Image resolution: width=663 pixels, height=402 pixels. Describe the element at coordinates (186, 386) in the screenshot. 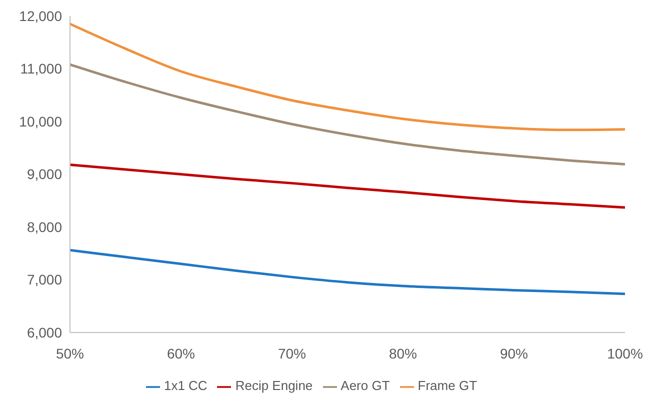

I see `legend-label: 1x1 CC` at that location.